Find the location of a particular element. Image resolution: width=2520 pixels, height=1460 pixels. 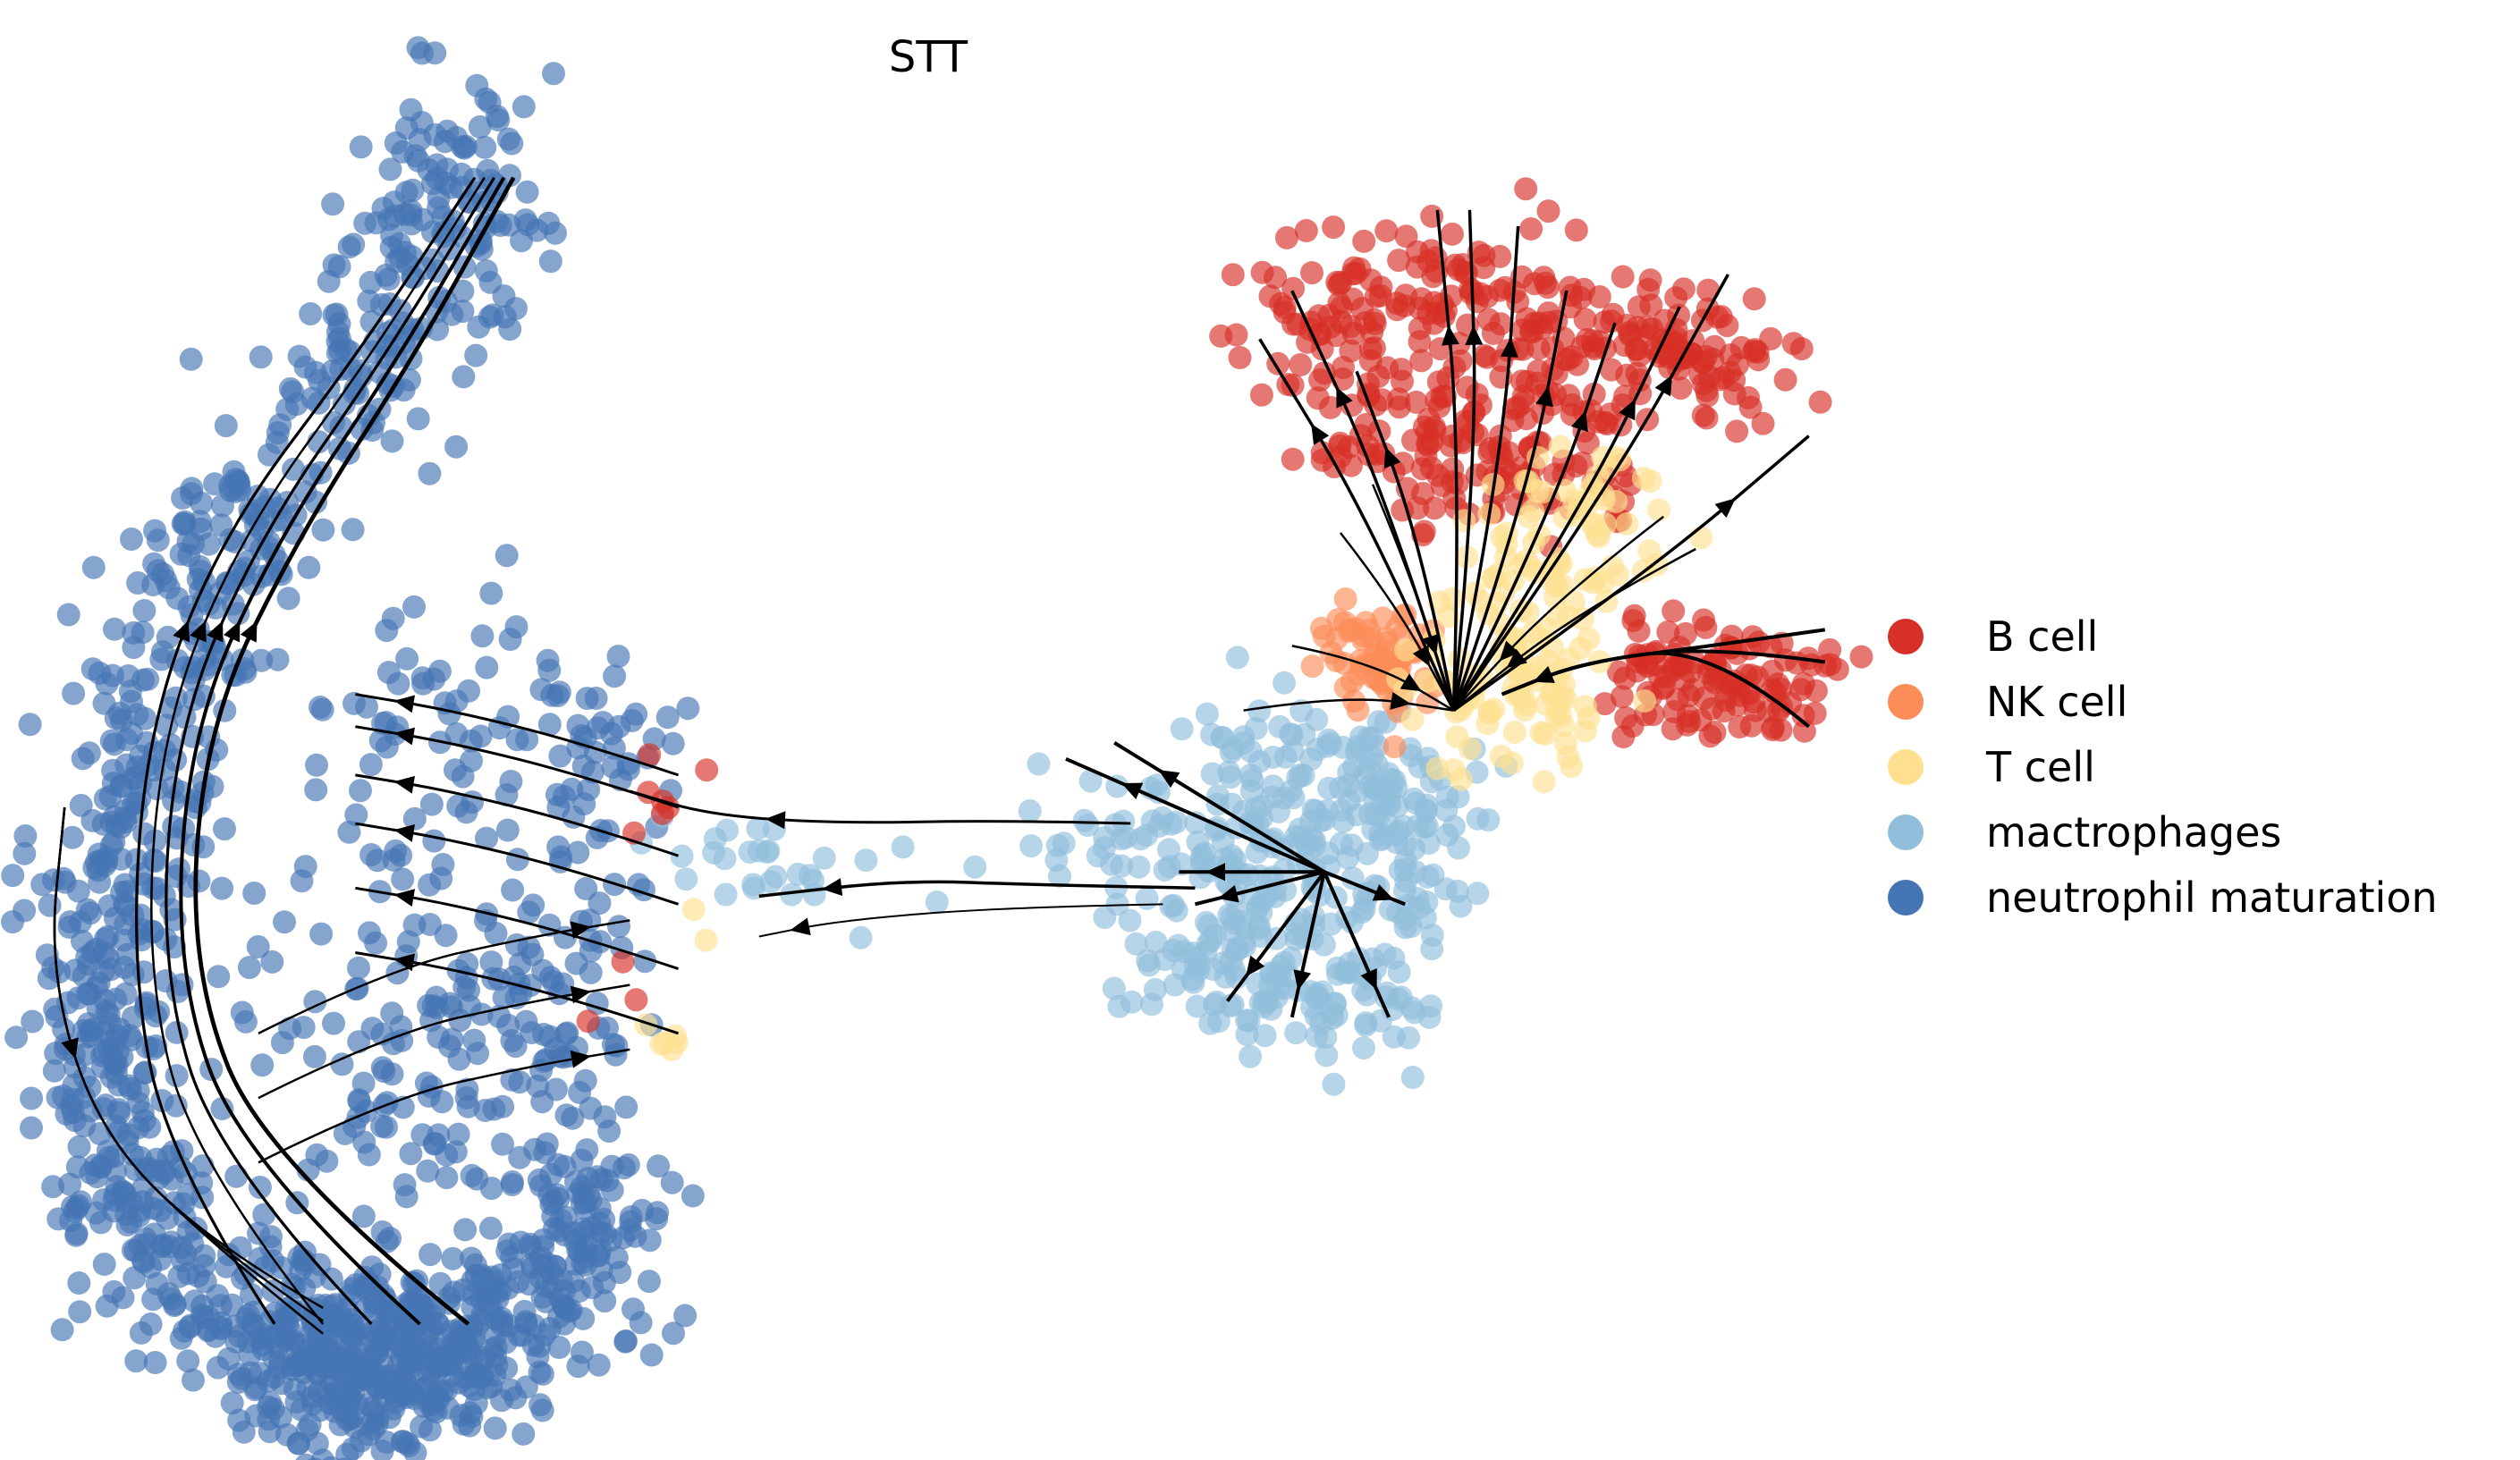

legend-label: neutrophil maturation is located at coordinates (2212, 897).